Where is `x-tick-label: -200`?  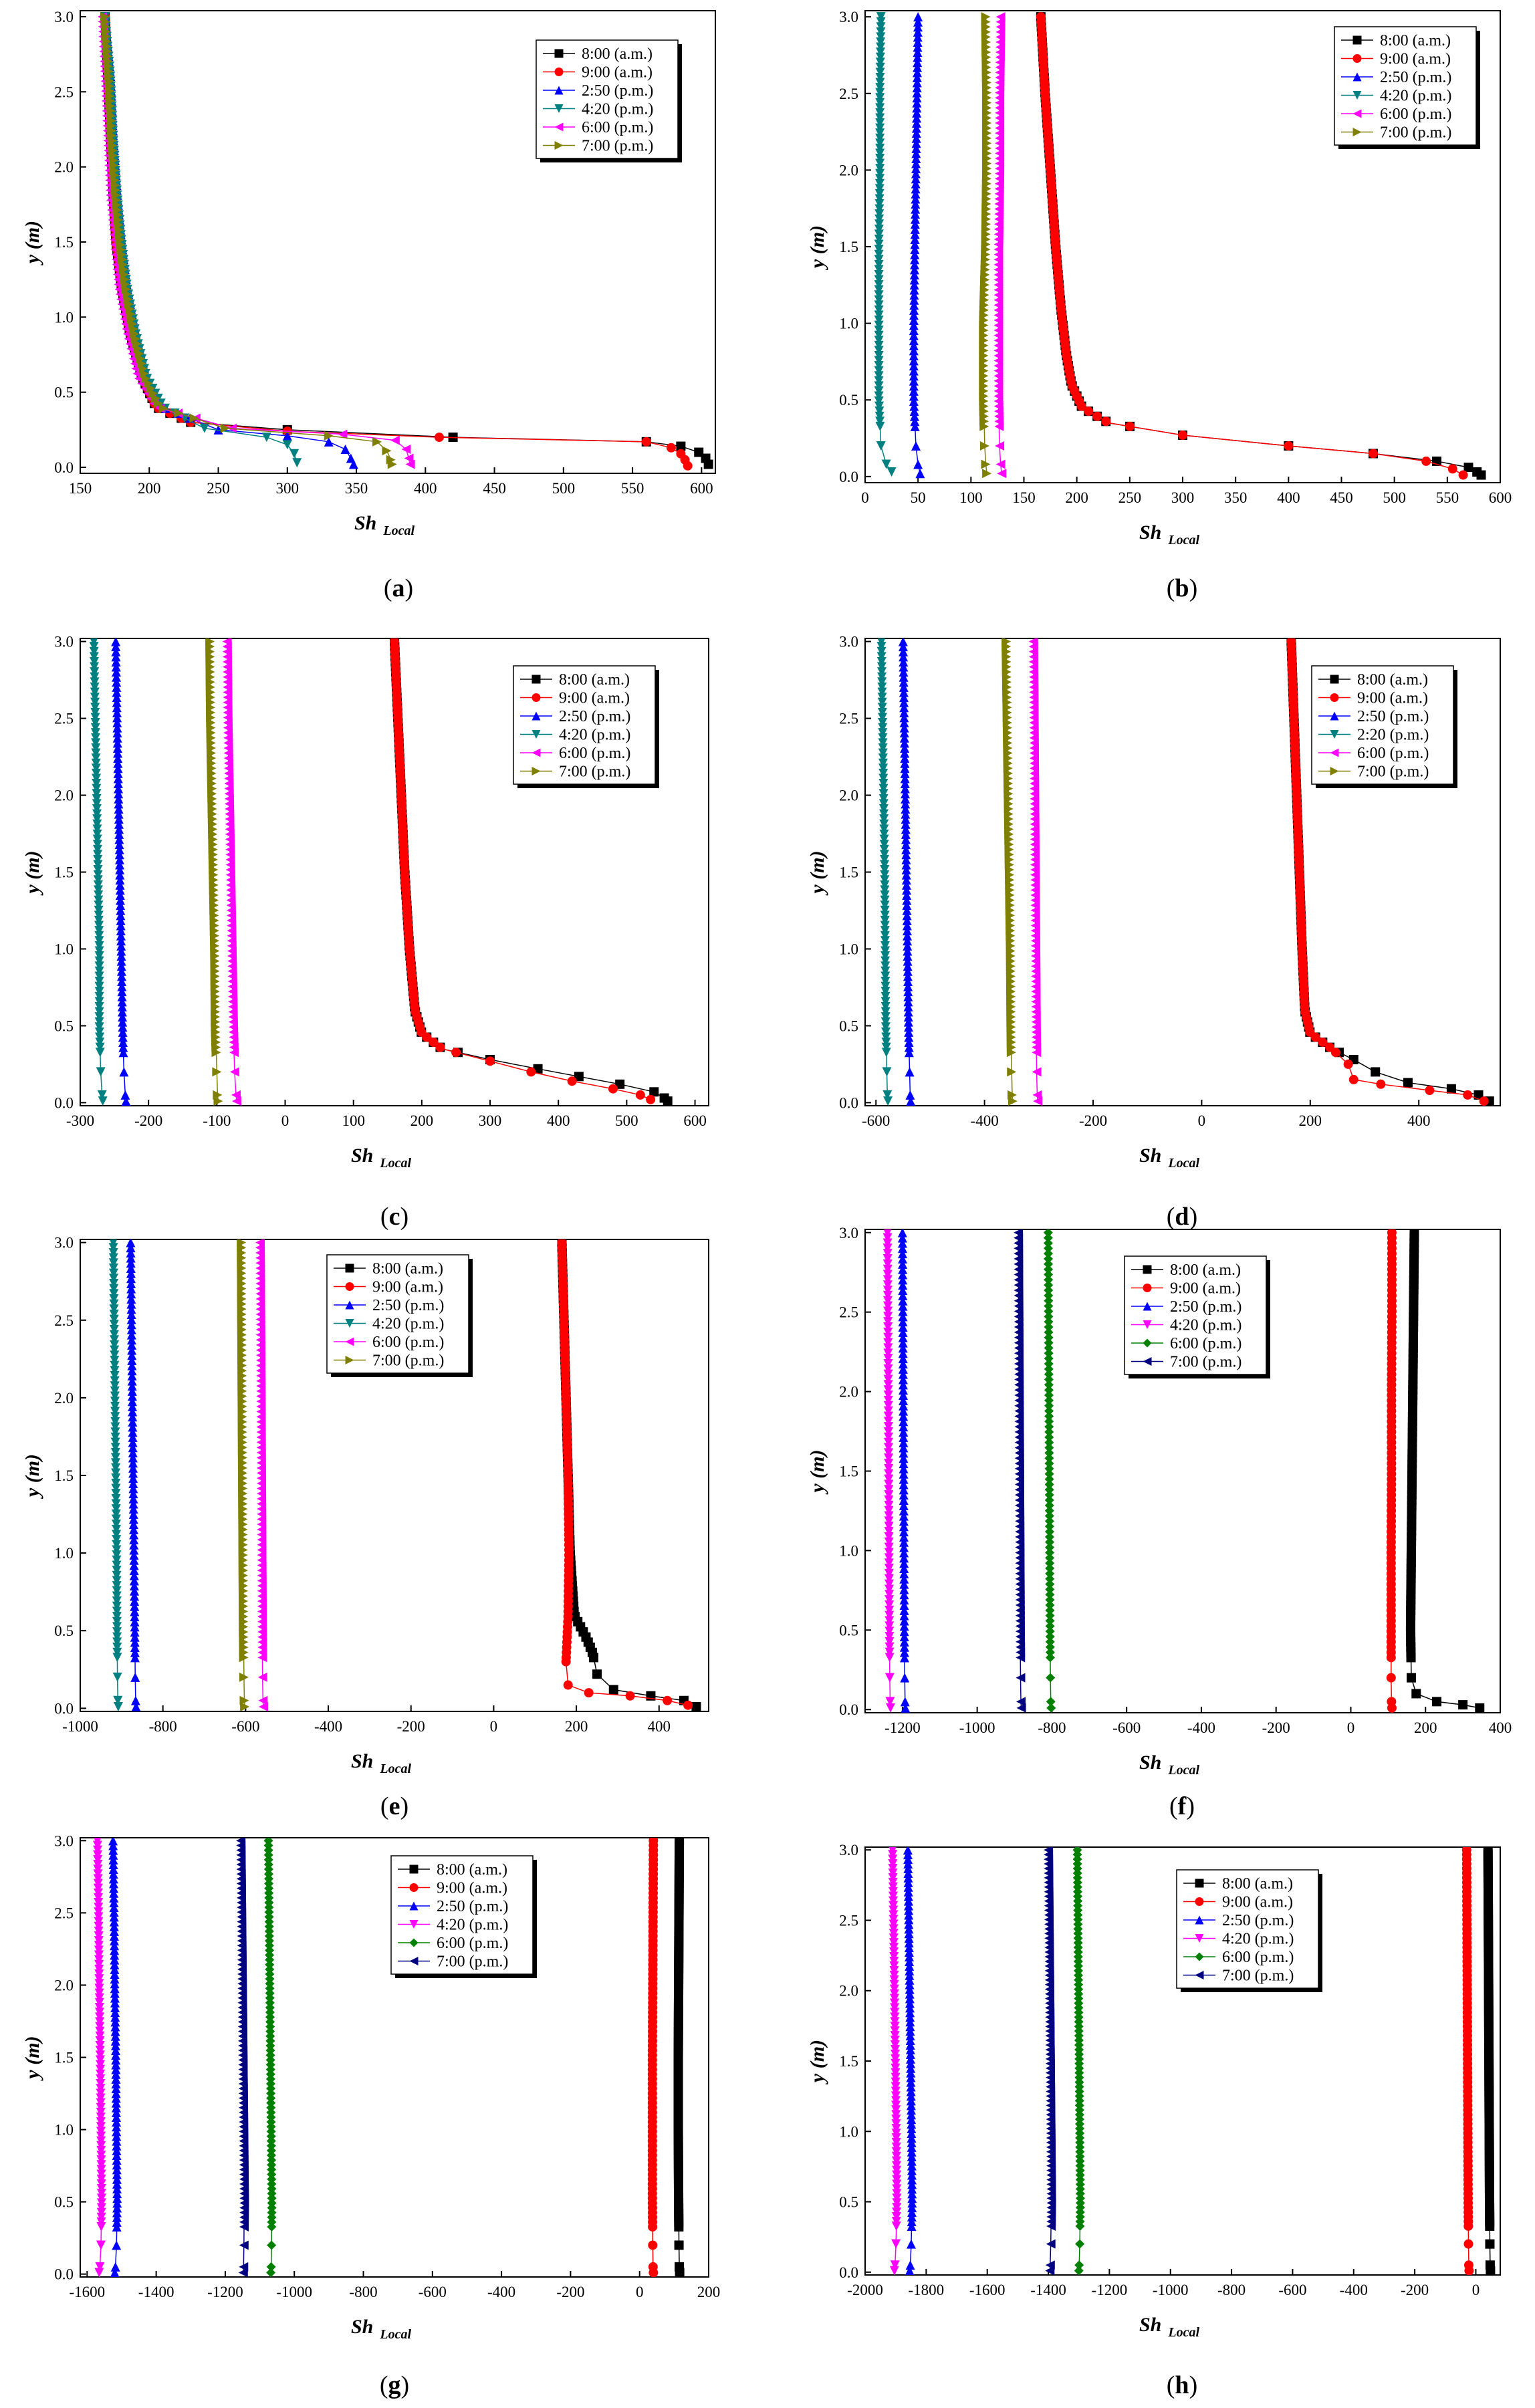
x-tick-label: -200 is located at coordinates (148, 1120).